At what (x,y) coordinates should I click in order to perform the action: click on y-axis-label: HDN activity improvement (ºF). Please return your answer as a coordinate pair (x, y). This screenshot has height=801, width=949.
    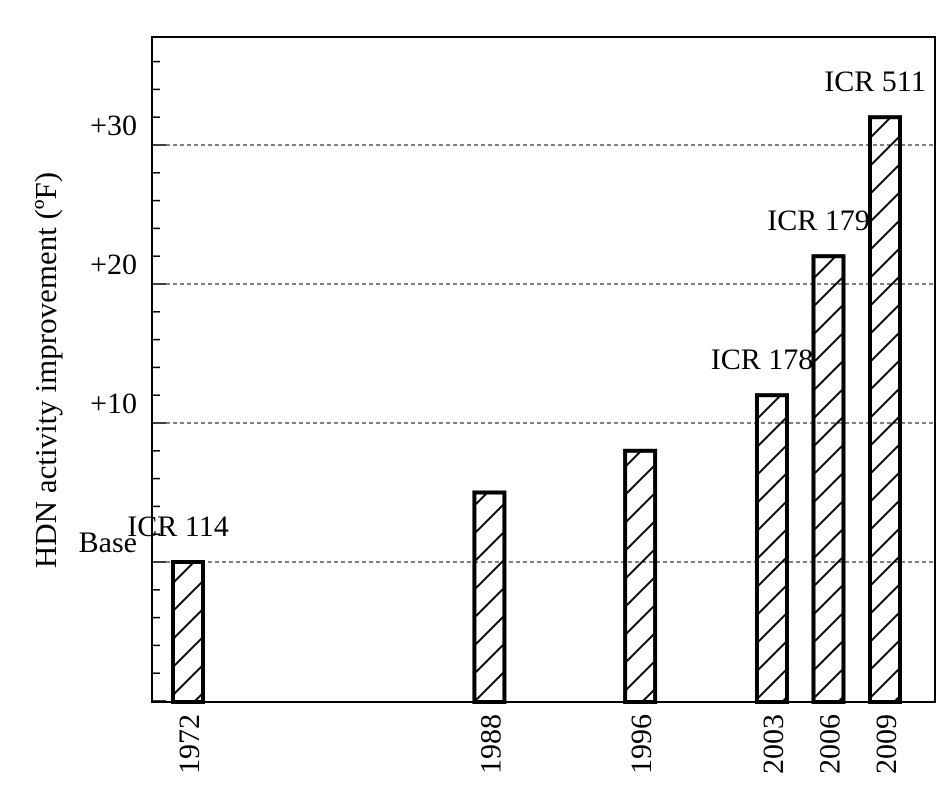
    Looking at the image, I should click on (45, 370).